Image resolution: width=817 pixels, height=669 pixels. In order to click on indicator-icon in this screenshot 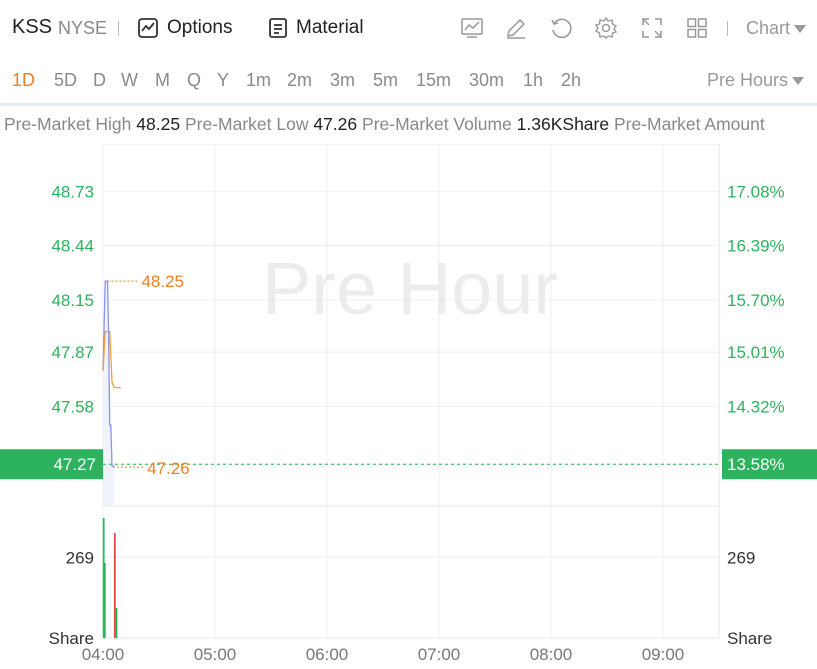, I will do `click(472, 28)`.